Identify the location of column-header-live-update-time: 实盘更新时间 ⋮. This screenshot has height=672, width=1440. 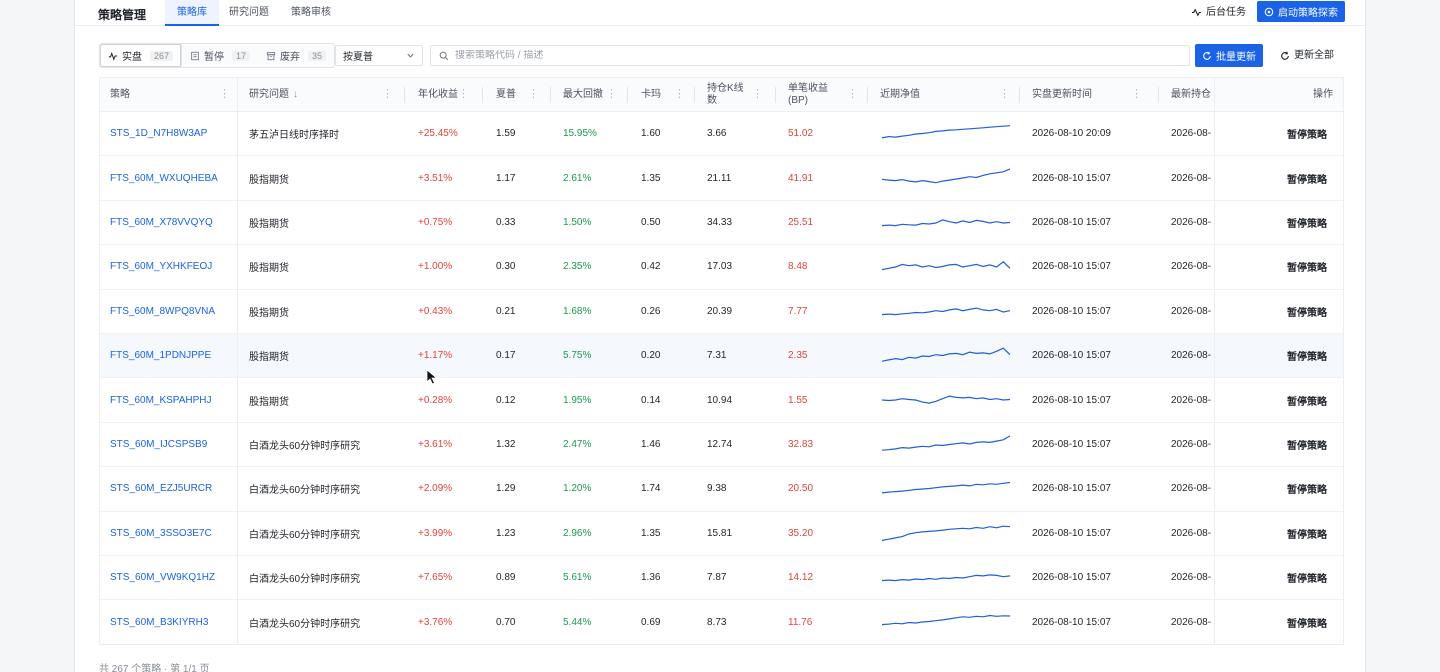
(1090, 95).